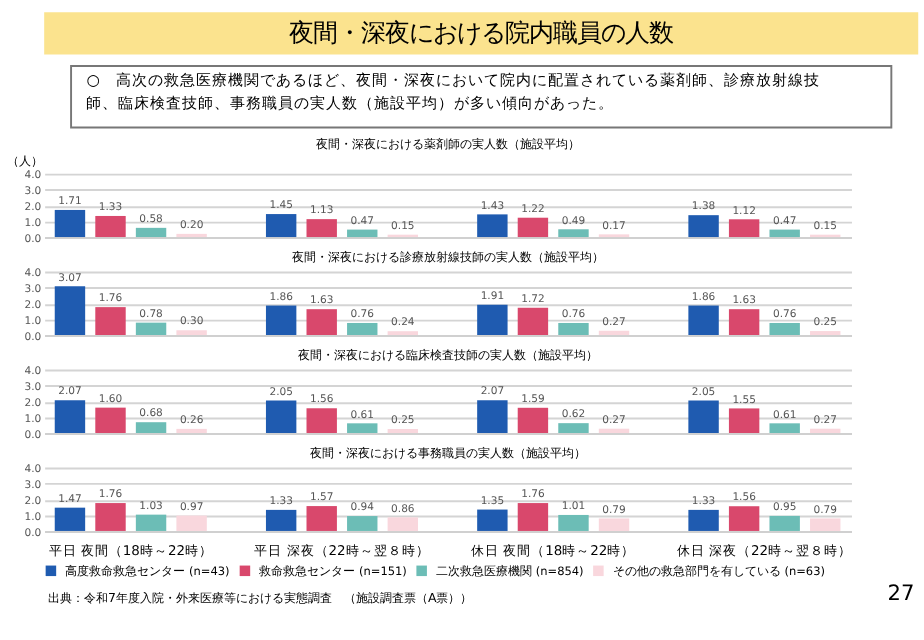  I want to click on text: ○ 高次の救急医療機関であるほど、夜間・深夜において院内に配置されている薬剤師、診療放射線技師、臨床検査技師、事務職員の実人数（施設平均）が多い傾向があった。, so click(453, 92).